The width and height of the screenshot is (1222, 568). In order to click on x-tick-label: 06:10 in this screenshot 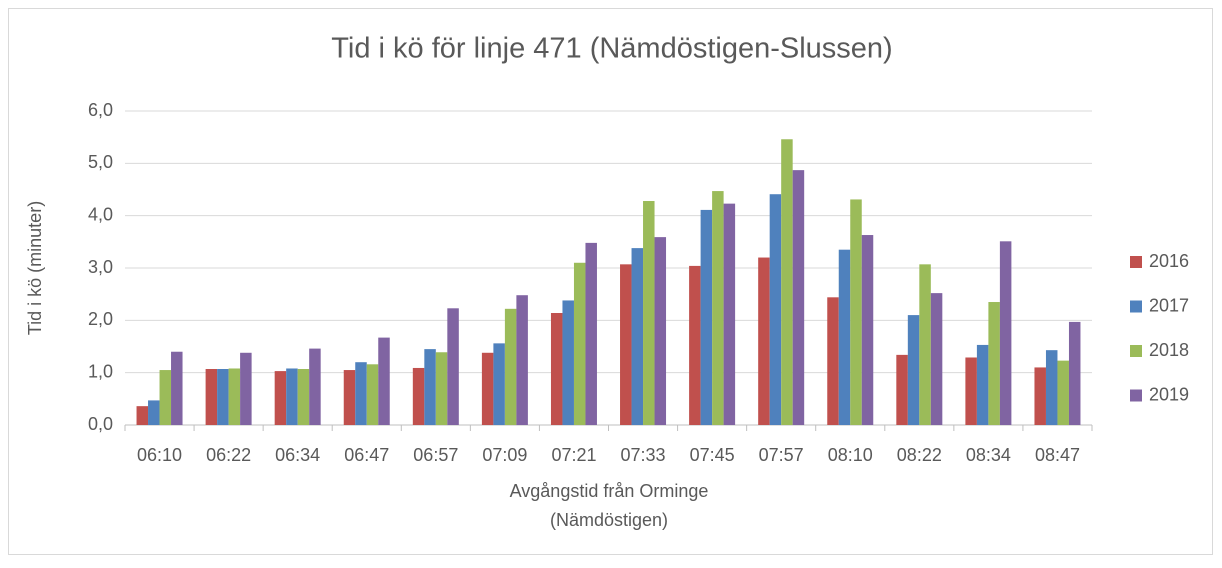, I will do `click(159, 455)`.